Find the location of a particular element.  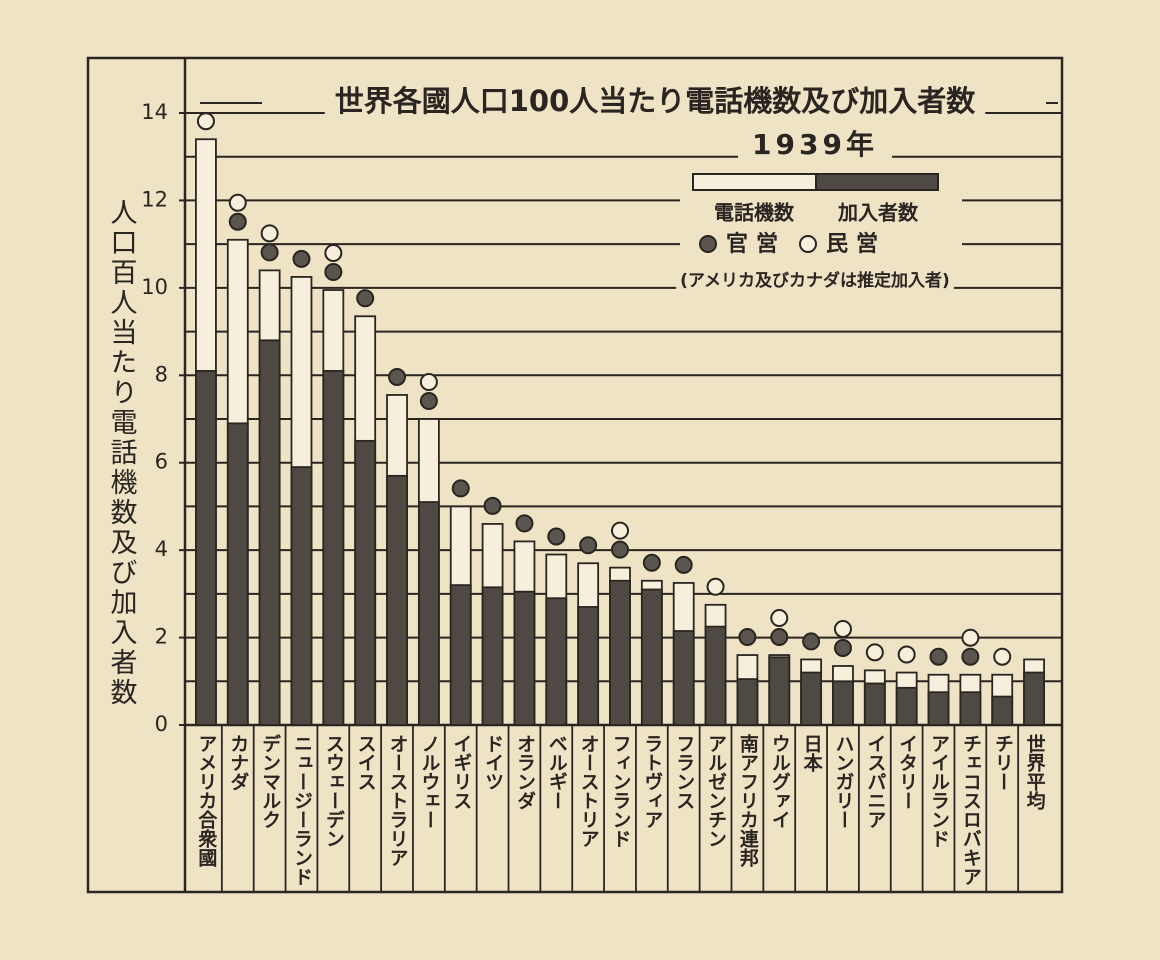

x-tick-label: イスパニア is located at coordinates (875, 781).